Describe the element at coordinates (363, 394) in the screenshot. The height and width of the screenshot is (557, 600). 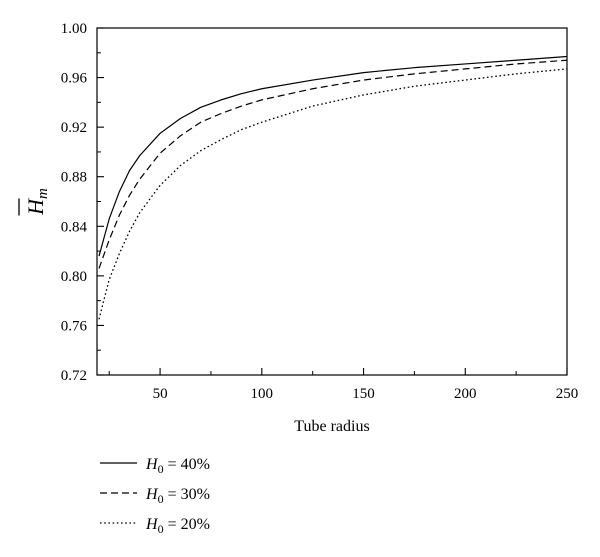
I see `x-tick-label: 150` at that location.